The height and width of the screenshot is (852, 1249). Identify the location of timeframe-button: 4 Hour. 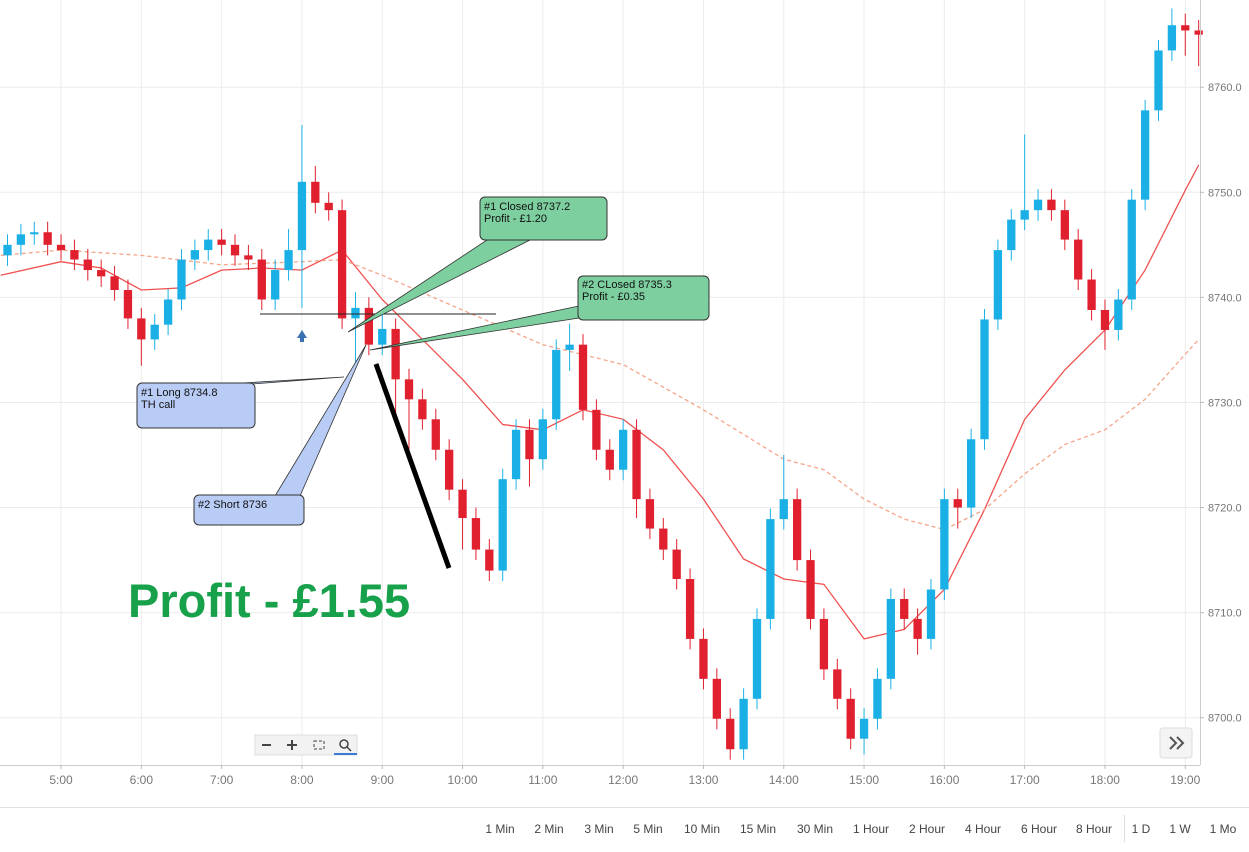
(983, 829).